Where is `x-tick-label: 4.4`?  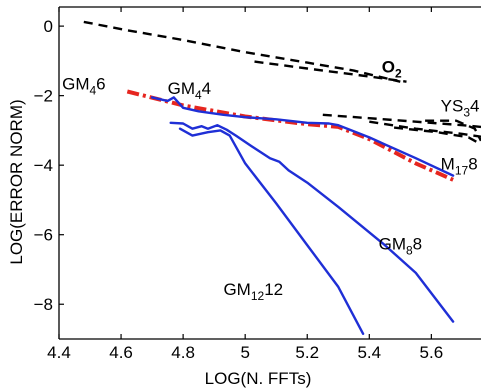
x-tick-label: 4.4 is located at coordinates (59, 352).